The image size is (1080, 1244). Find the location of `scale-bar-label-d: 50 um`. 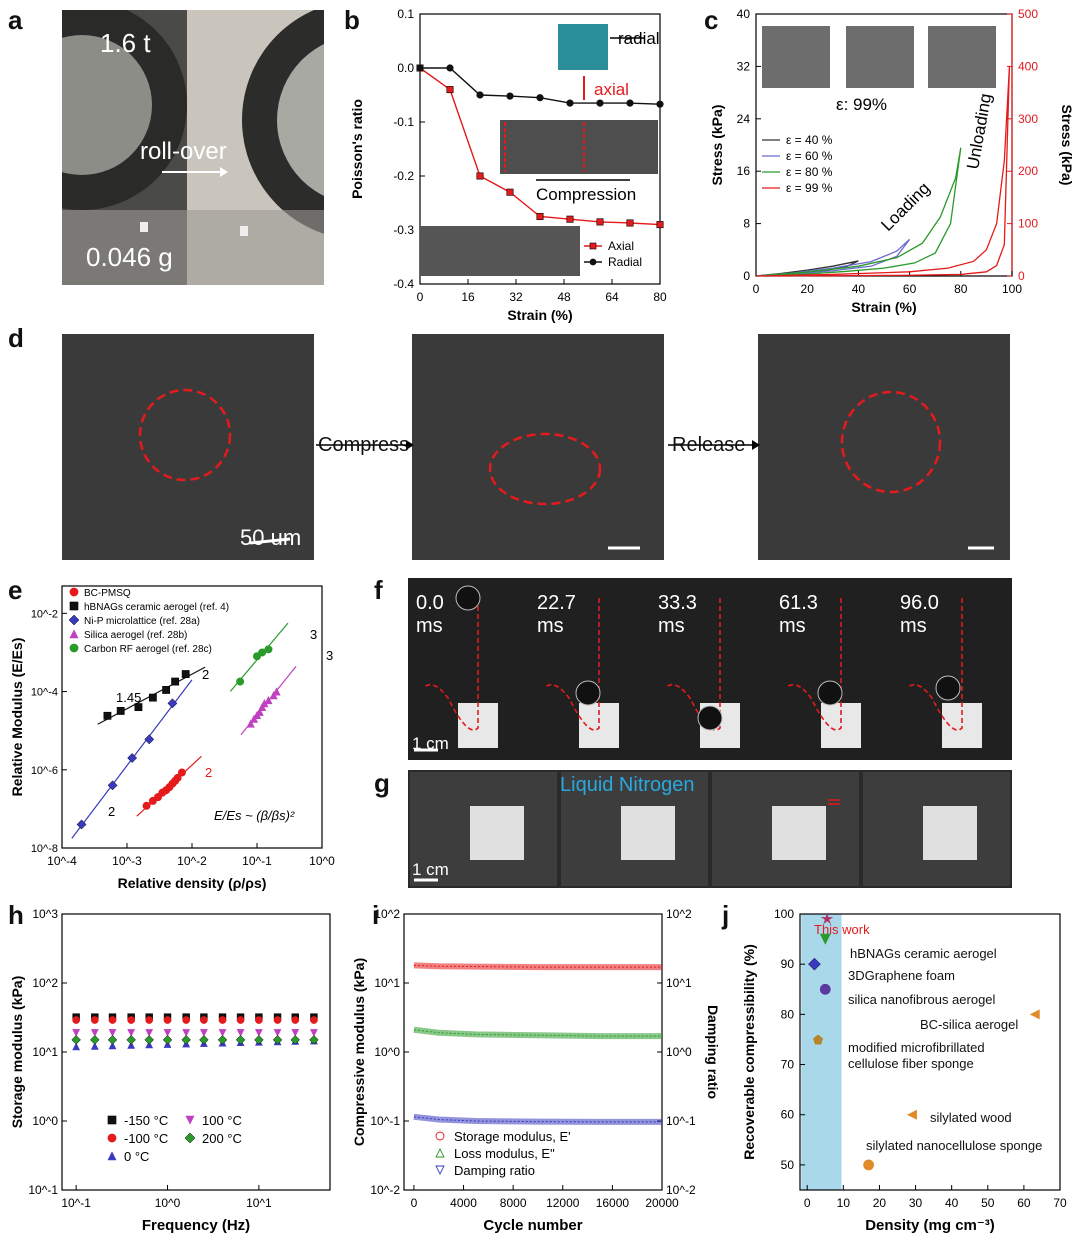

scale-bar-label-d: 50 um is located at coordinates (271, 537).